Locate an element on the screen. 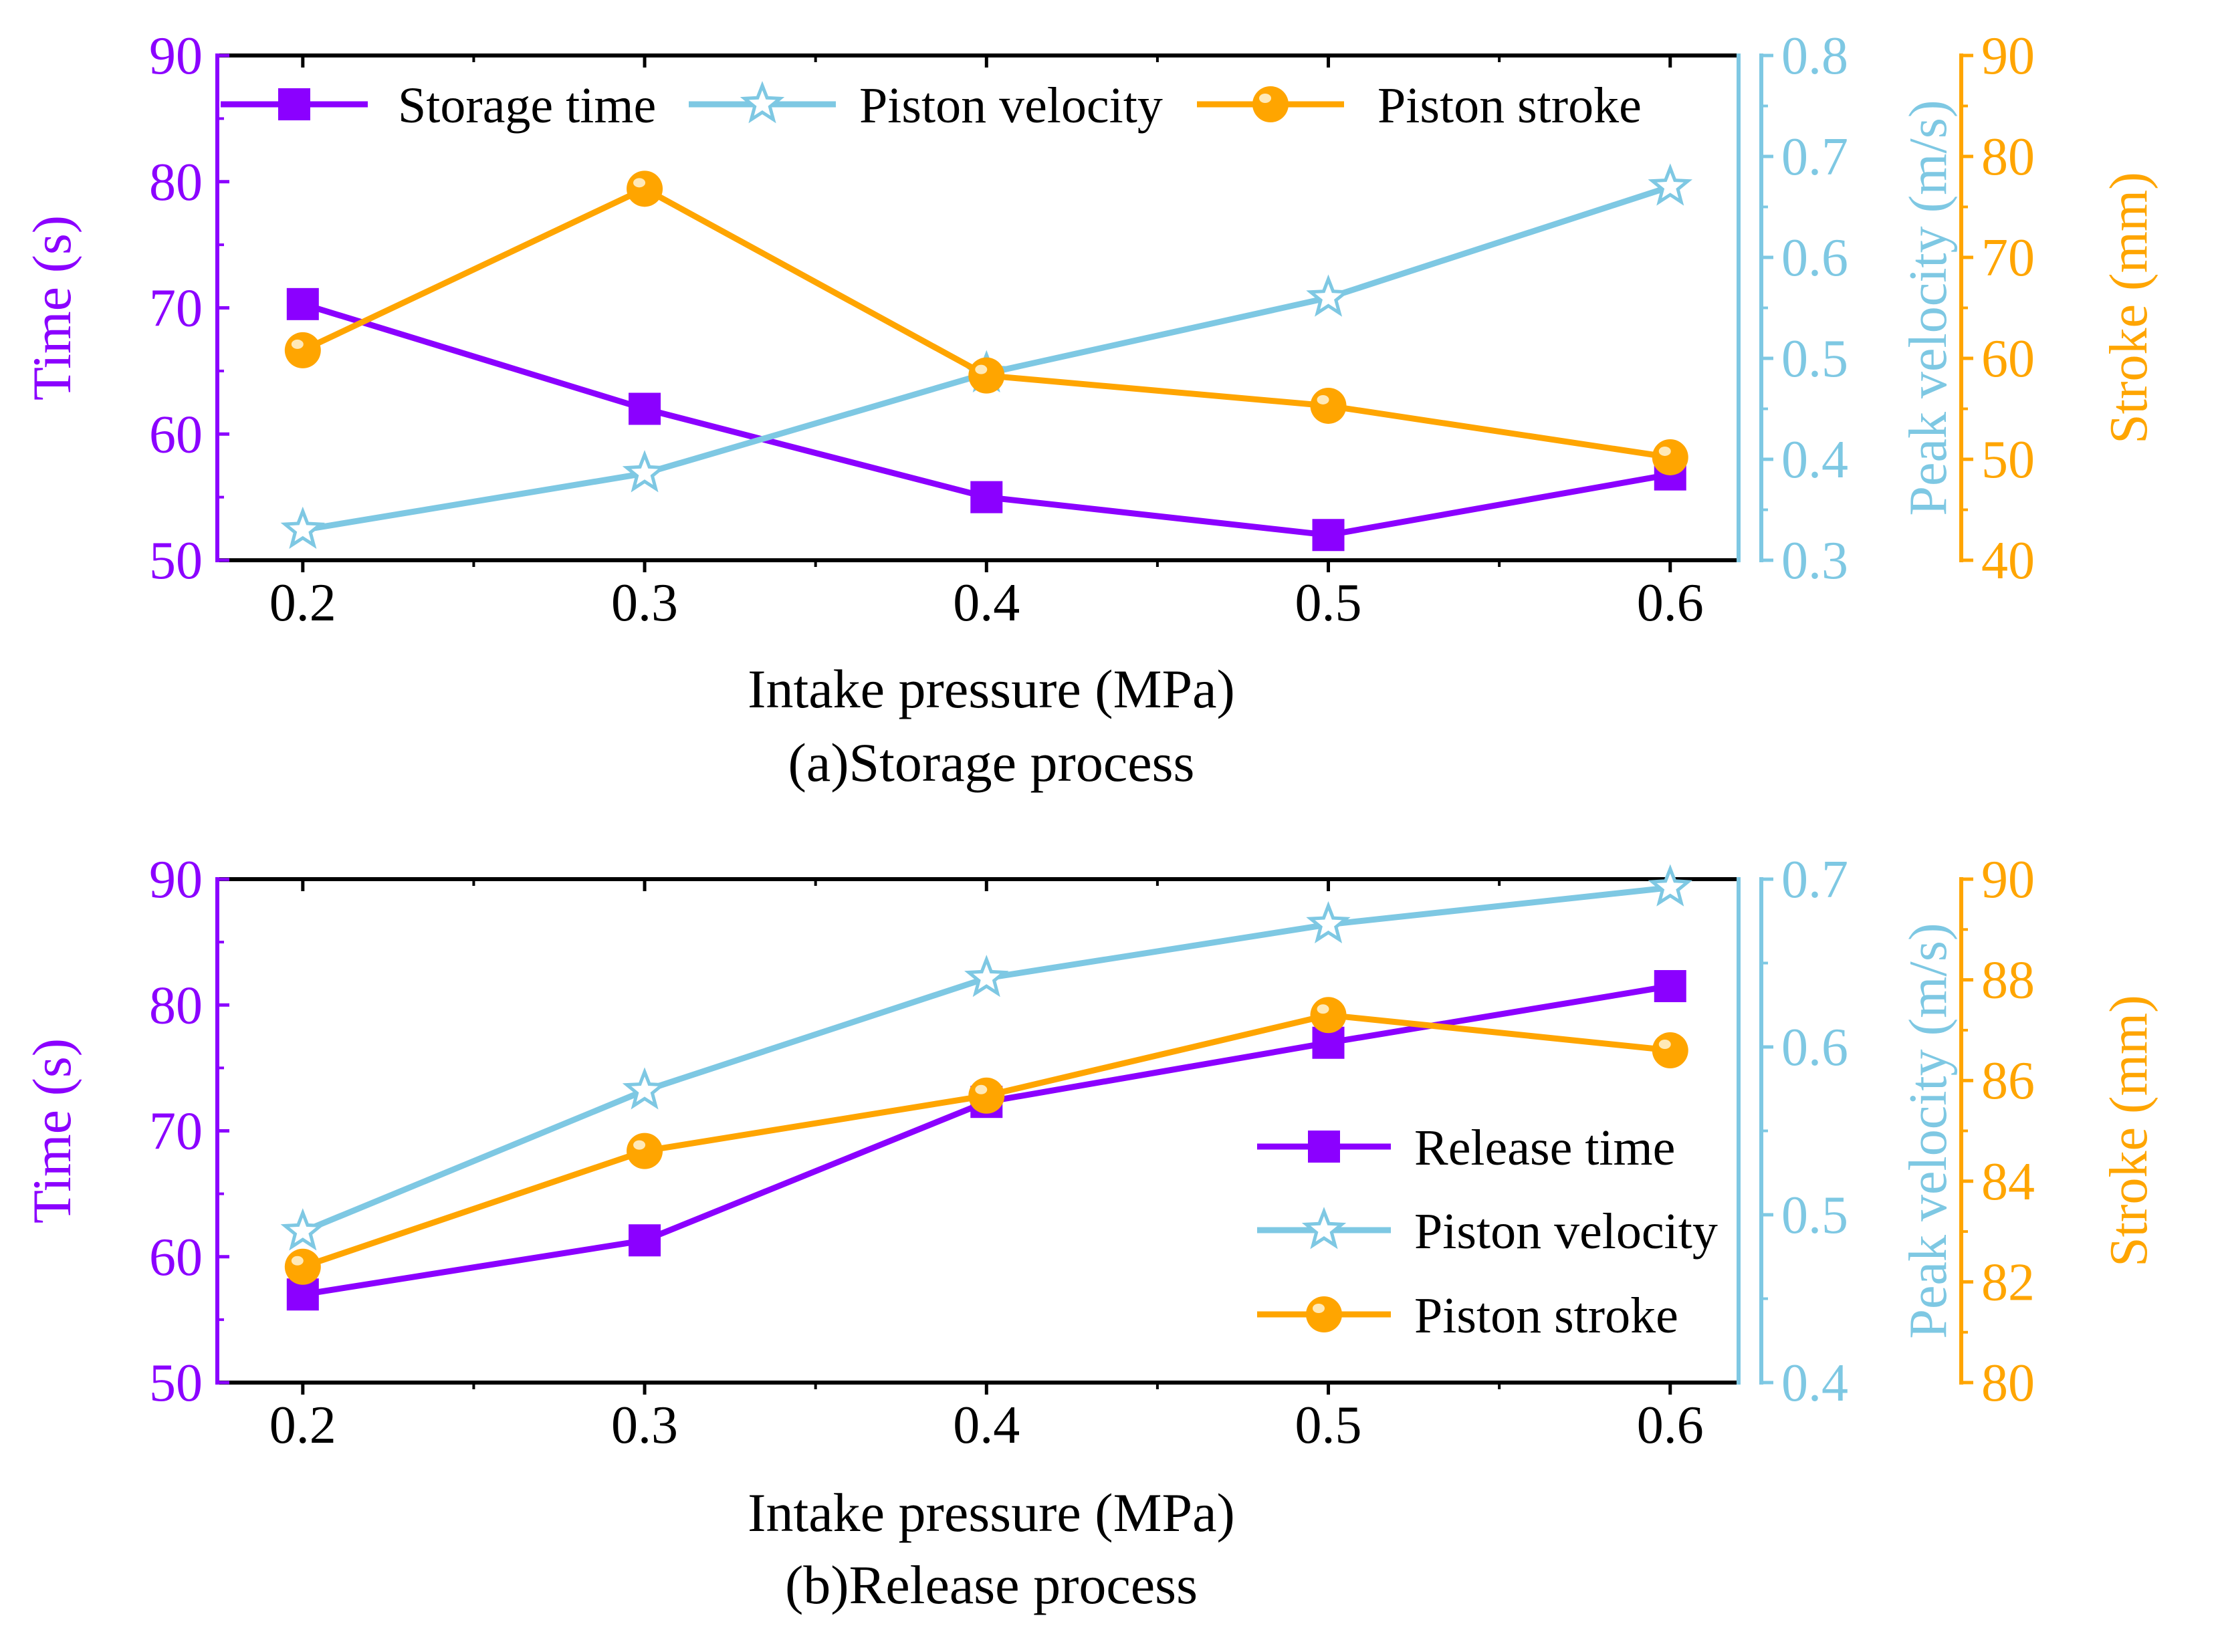 Image resolution: width=2214 pixels, height=1652 pixels. x-tick-label: 0.3 is located at coordinates (644, 1425).